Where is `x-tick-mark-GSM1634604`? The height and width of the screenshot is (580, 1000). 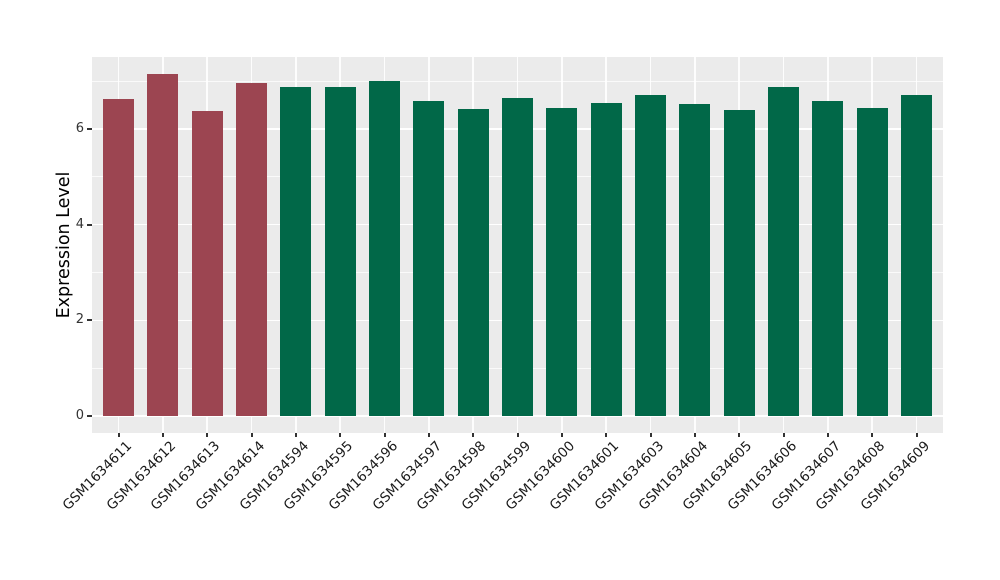
x-tick-mark-GSM1634604 is located at coordinates (694, 435).